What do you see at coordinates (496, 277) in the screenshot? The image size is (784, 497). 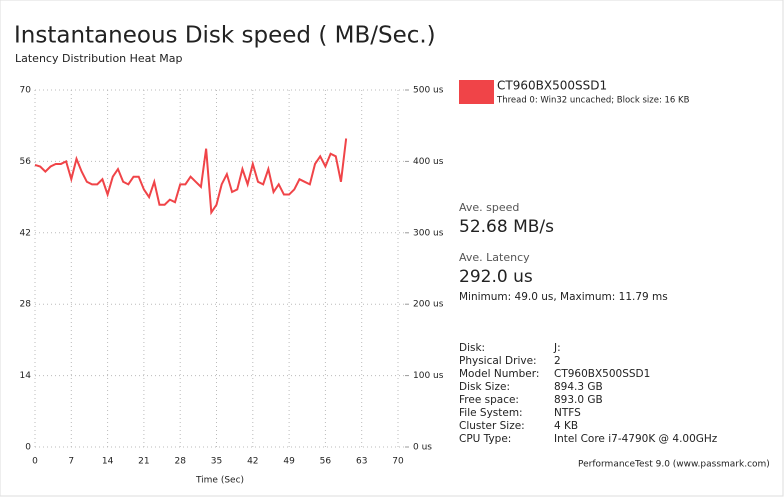 I see `latency-value: 292.0 us` at bounding box center [496, 277].